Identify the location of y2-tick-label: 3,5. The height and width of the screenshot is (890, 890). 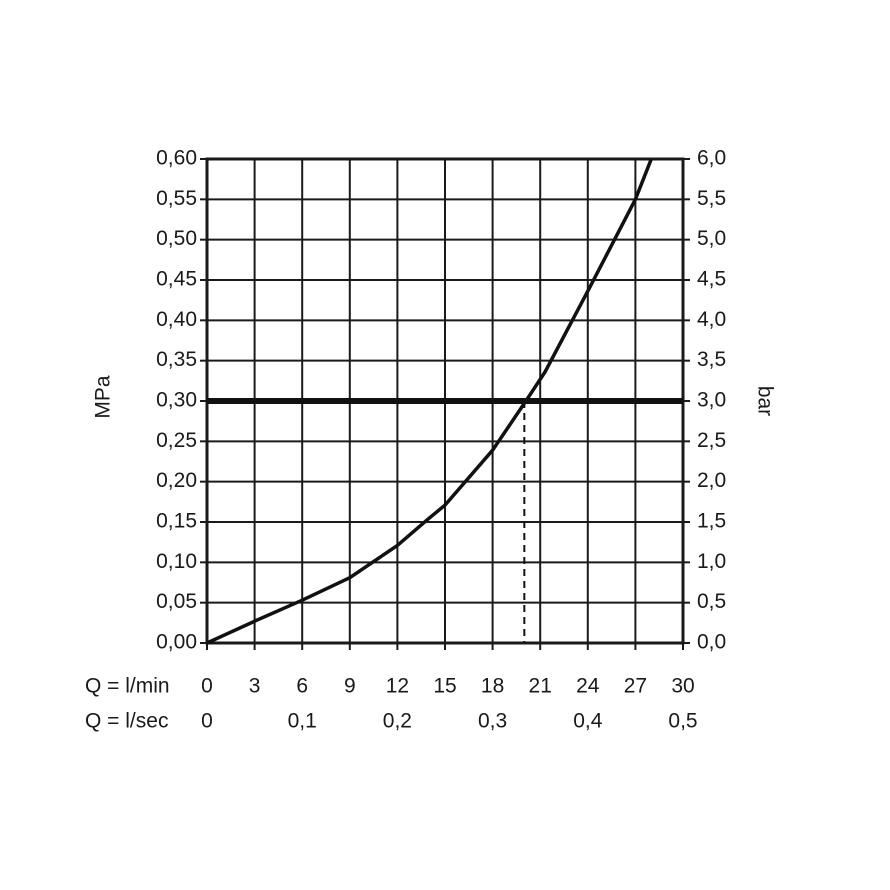
(711, 359).